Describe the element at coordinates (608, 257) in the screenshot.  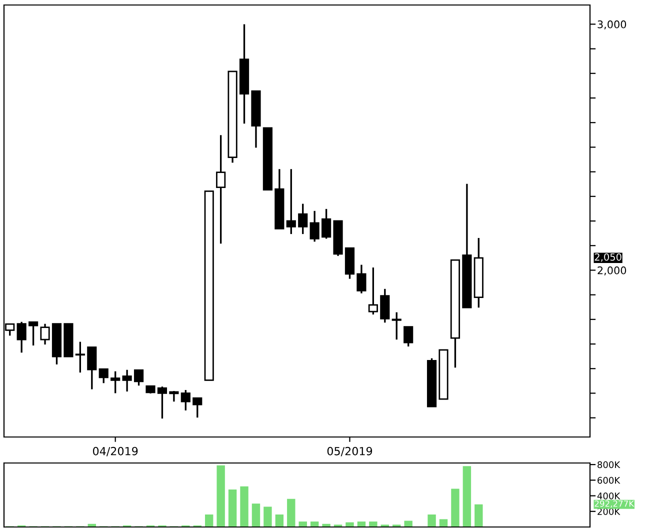
I see `text: 2,050` at that location.